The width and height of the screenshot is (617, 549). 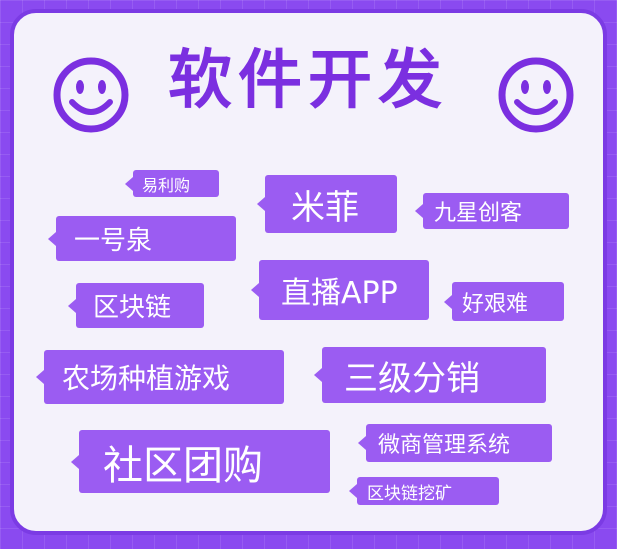 I want to click on tag-label: 微商管理系统, so click(x=444, y=445).